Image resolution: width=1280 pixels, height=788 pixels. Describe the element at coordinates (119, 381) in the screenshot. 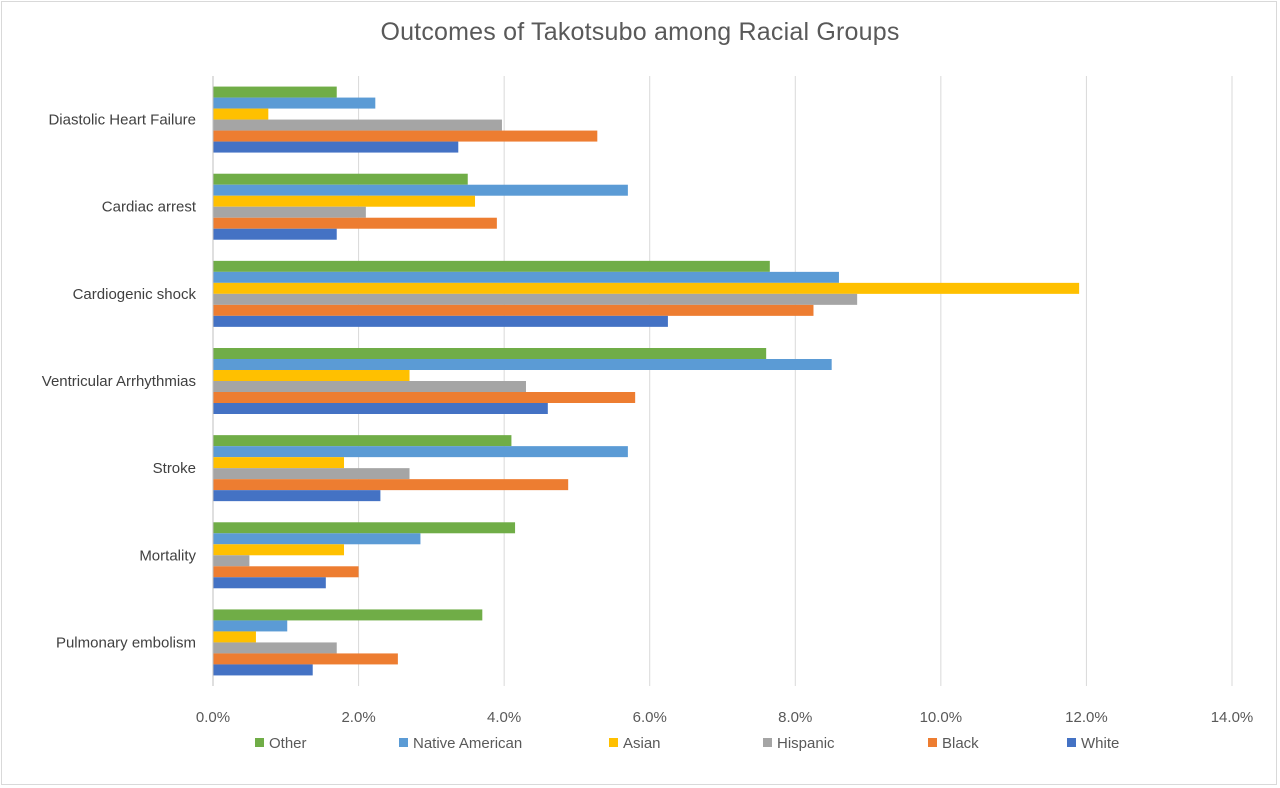

I see `category-label: Ventricular Arrhythmias` at that location.